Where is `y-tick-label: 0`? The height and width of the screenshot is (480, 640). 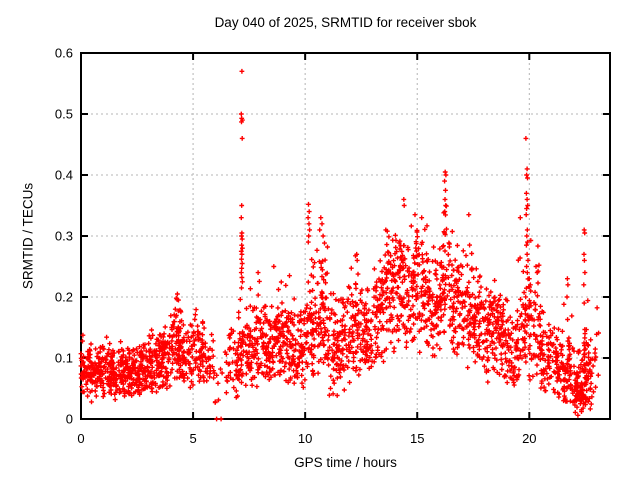
y-tick-label: 0 is located at coordinates (69, 419).